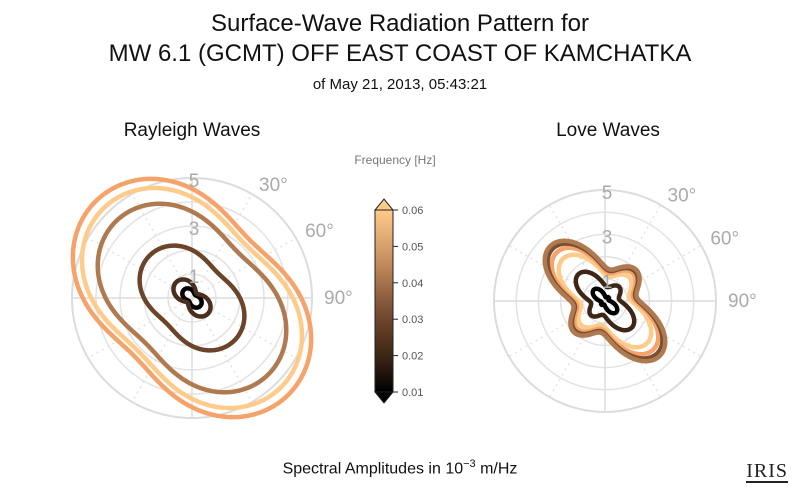 The image size is (800, 496). I want to click on colorbar-tick-label: 0.04, so click(412, 284).